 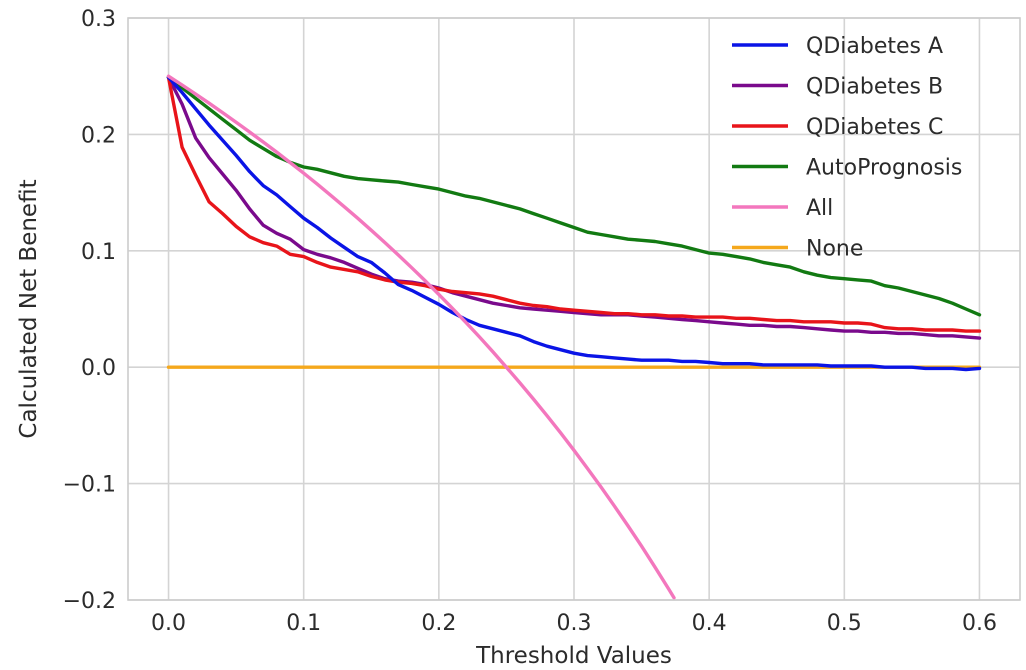 I want to click on legend-label-qdiabetes-b: QDiabetes B, so click(x=874, y=87).